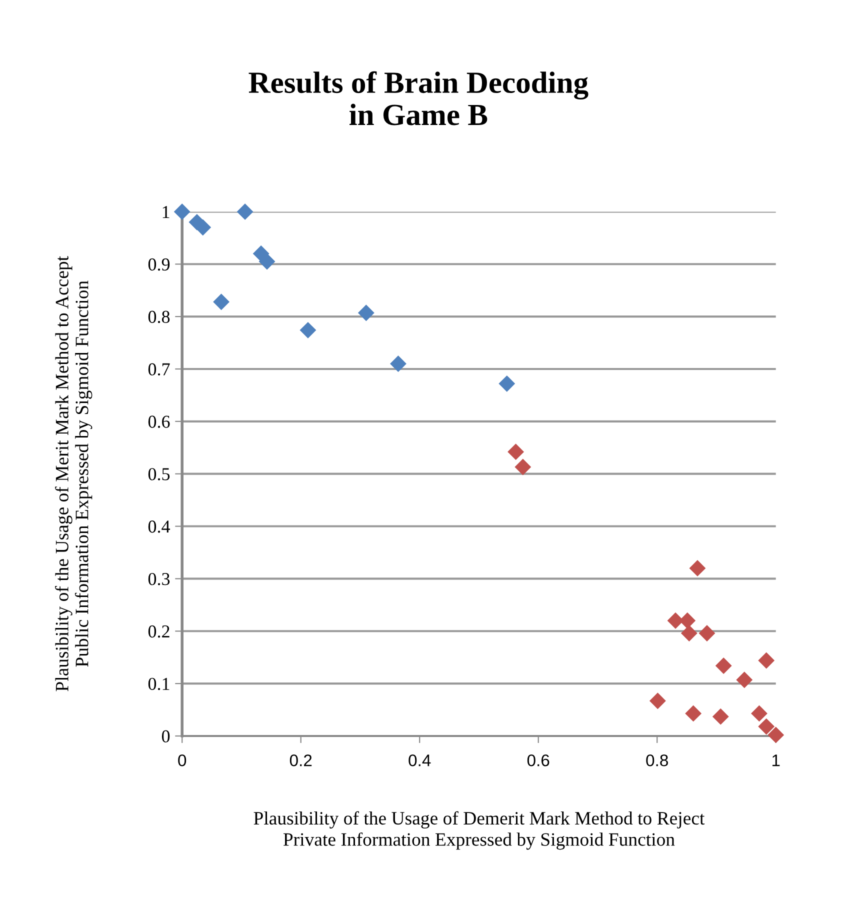  Describe the element at coordinates (159, 264) in the screenshot. I see `y-tick-label: 0.9` at that location.